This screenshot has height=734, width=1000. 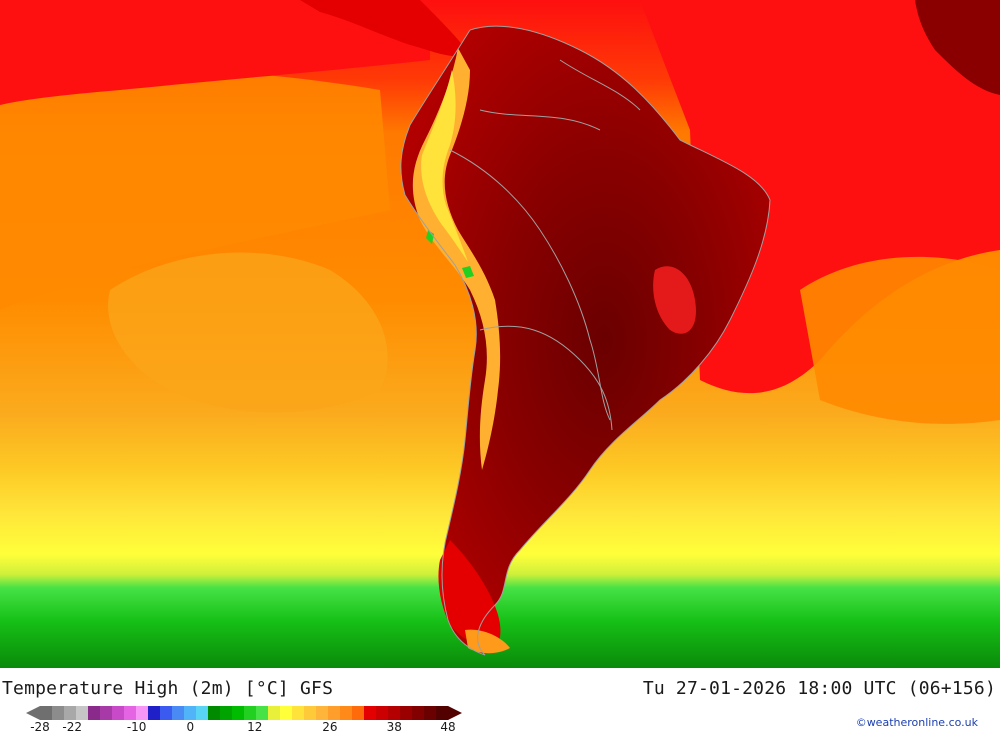 What do you see at coordinates (469, 595) in the screenshot?
I see `patagonia-tip` at bounding box center [469, 595].